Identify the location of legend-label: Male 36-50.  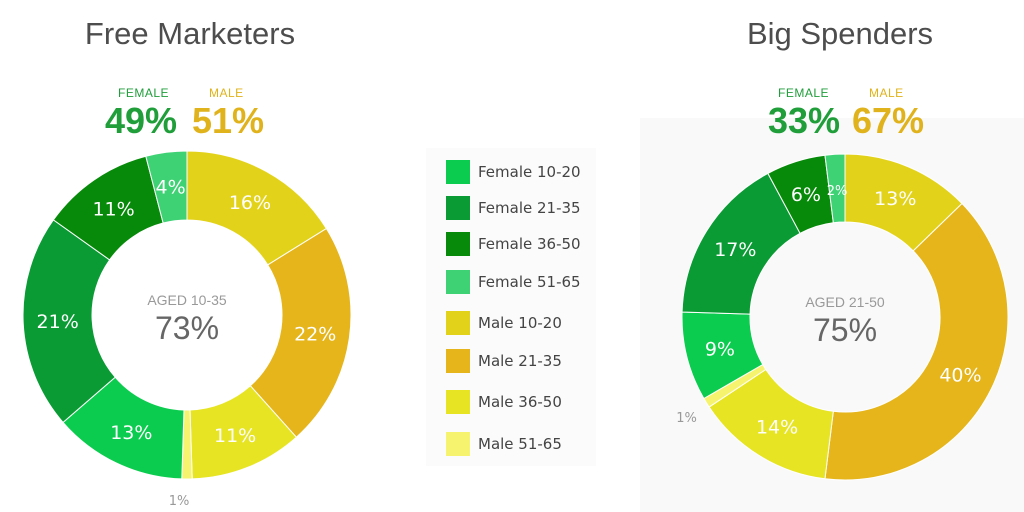
(520, 402).